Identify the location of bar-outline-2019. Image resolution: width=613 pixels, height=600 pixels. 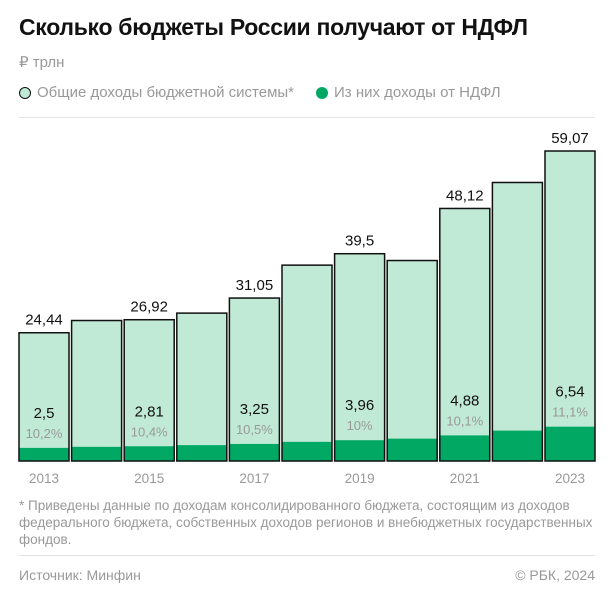
(359, 357).